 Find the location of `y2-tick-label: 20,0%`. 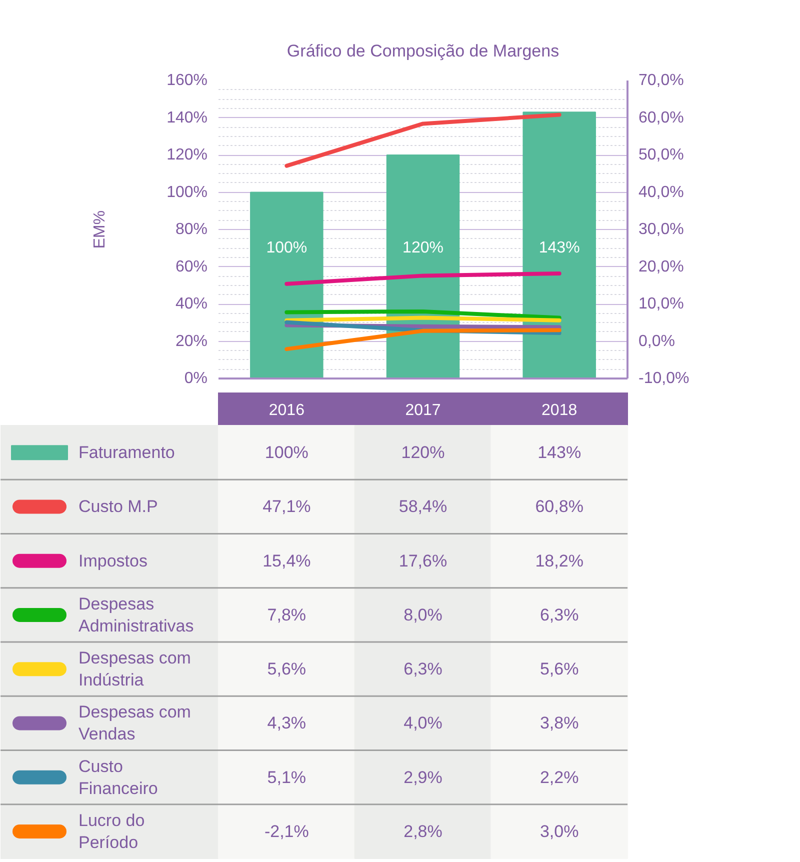

y2-tick-label: 20,0% is located at coordinates (661, 267).